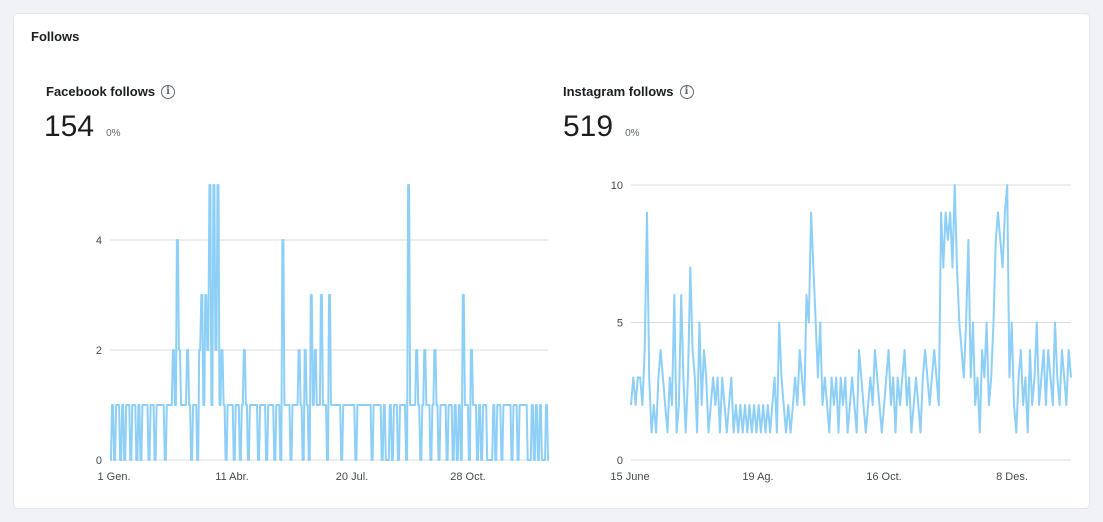 This screenshot has width=1103, height=522. I want to click on facebook-panel-title: Facebook follows i, so click(111, 91).